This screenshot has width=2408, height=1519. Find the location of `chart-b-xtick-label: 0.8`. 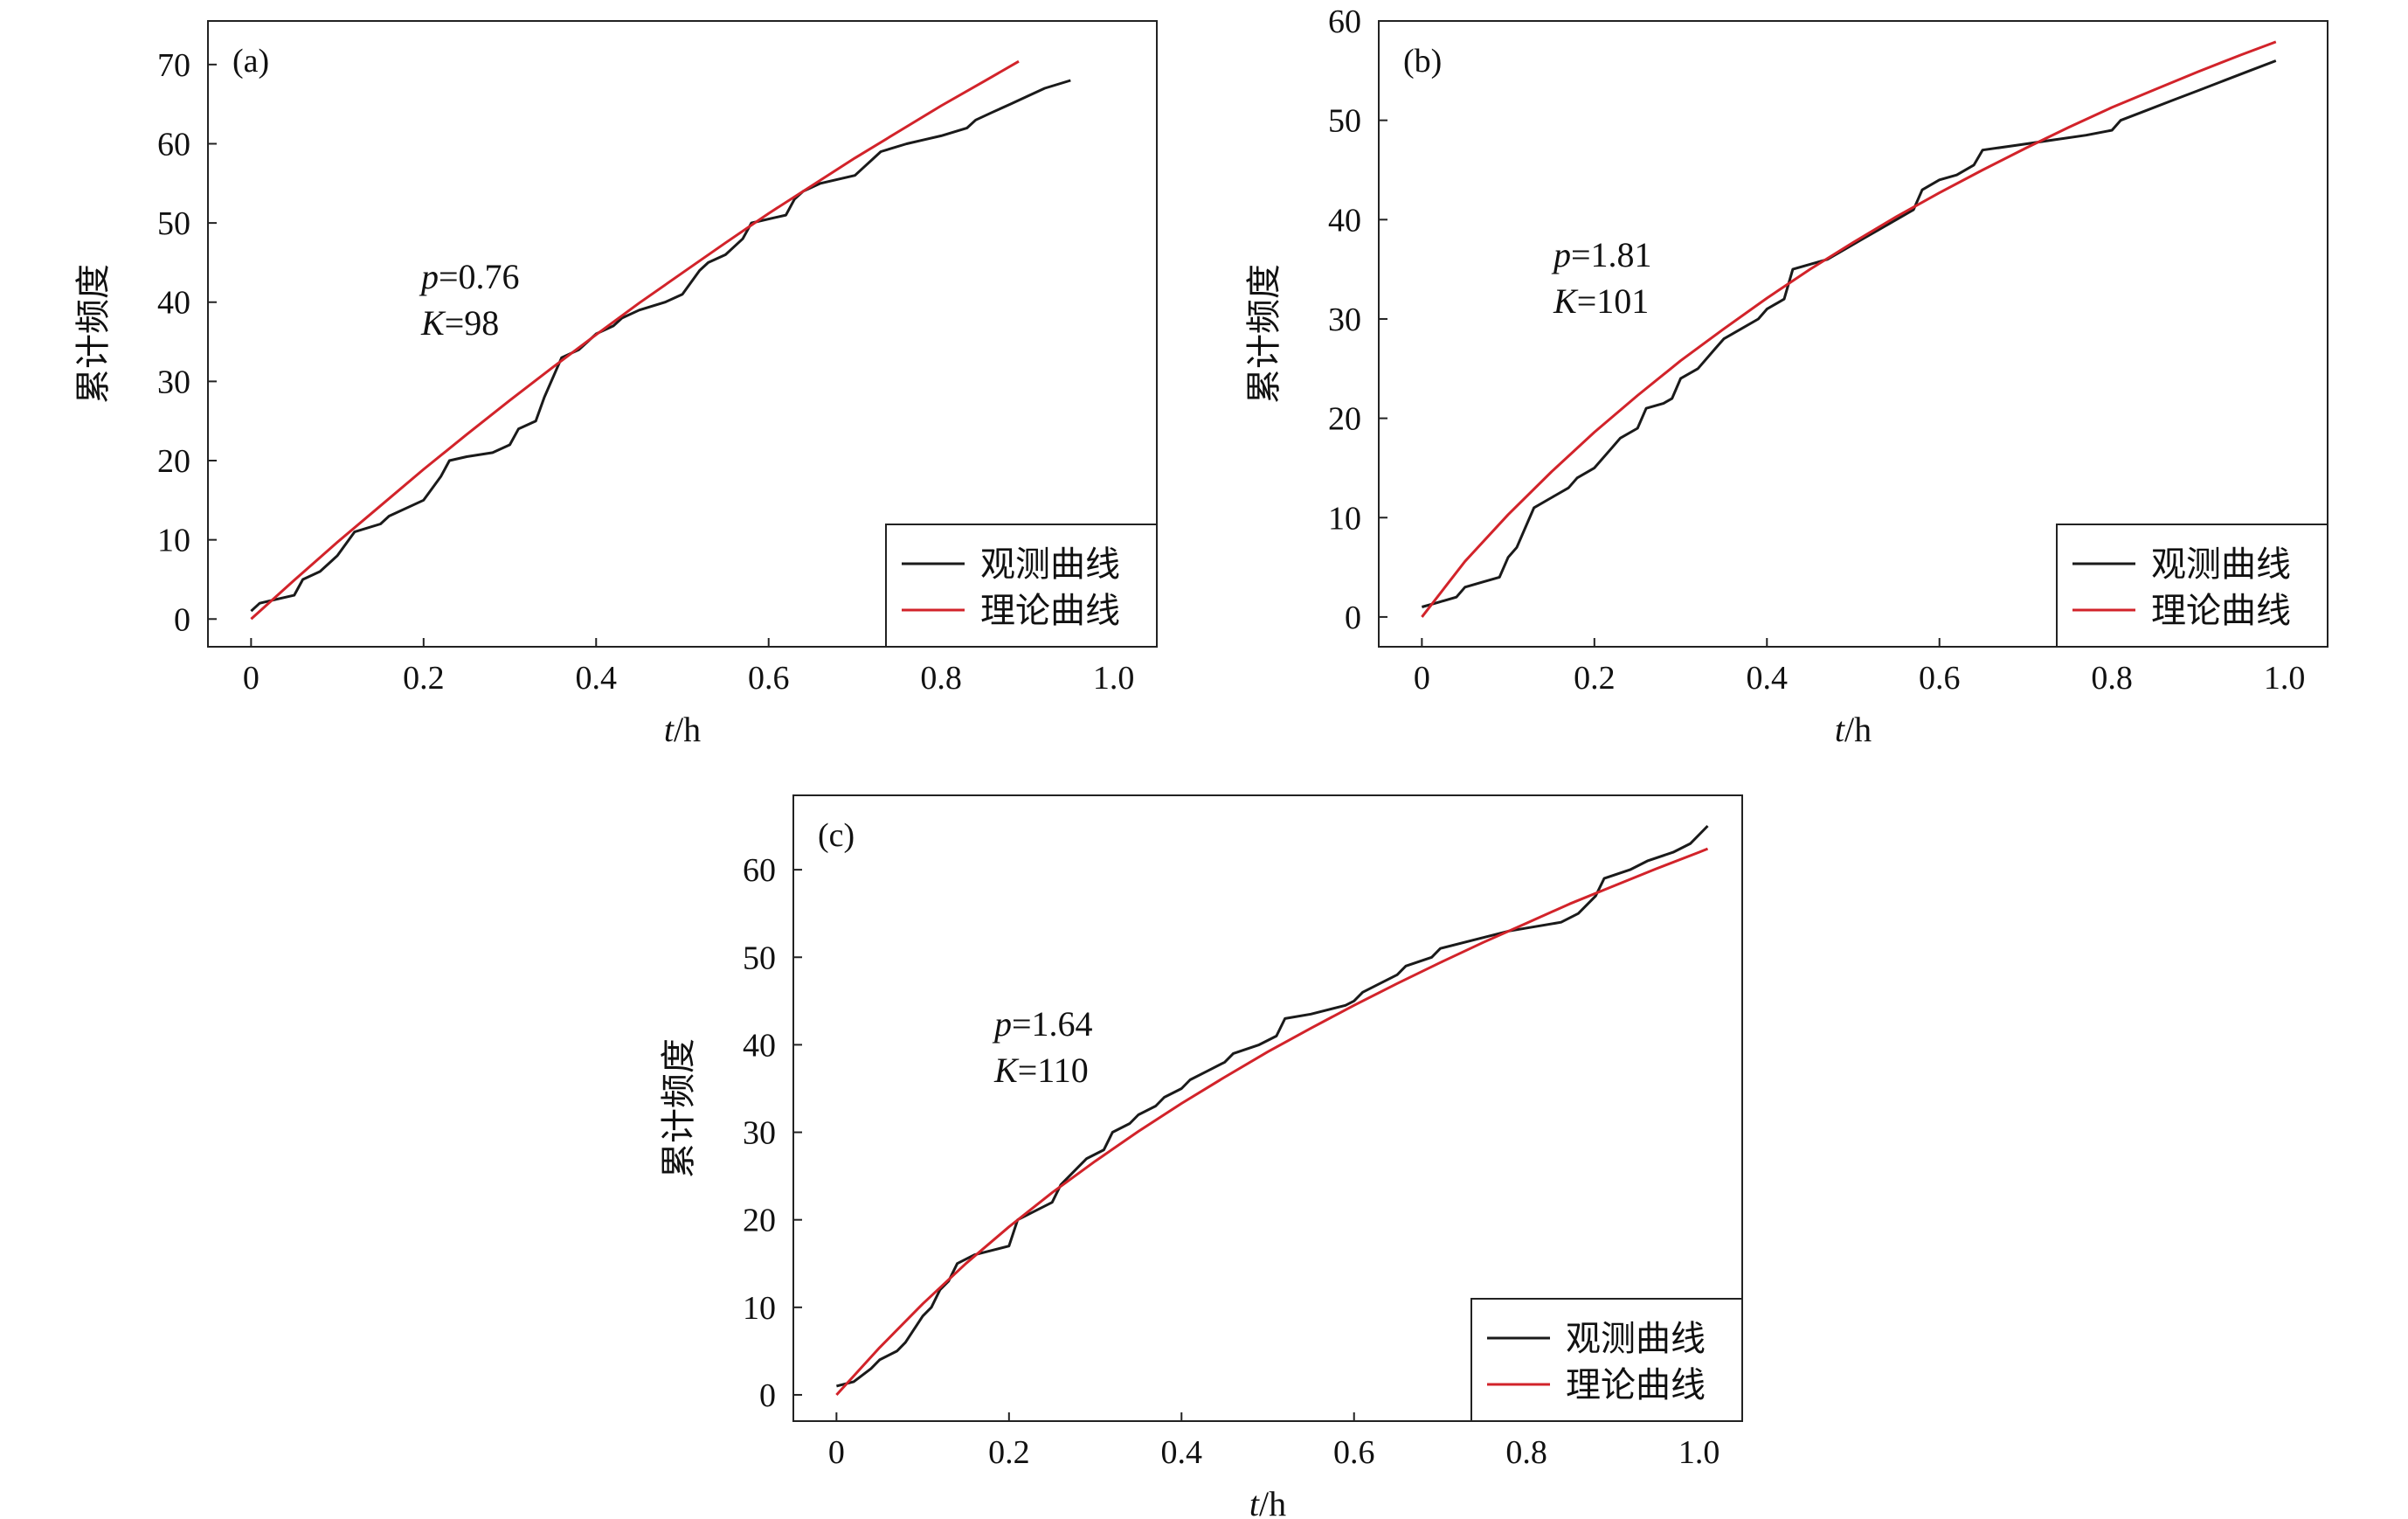

chart-b-xtick-label: 0.8 is located at coordinates (2112, 678).